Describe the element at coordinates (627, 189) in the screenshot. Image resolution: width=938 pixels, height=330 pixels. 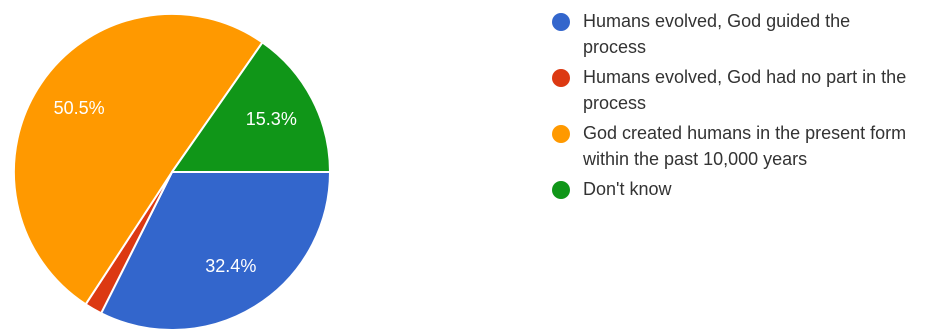
I see `legend-label: Don't know` at that location.